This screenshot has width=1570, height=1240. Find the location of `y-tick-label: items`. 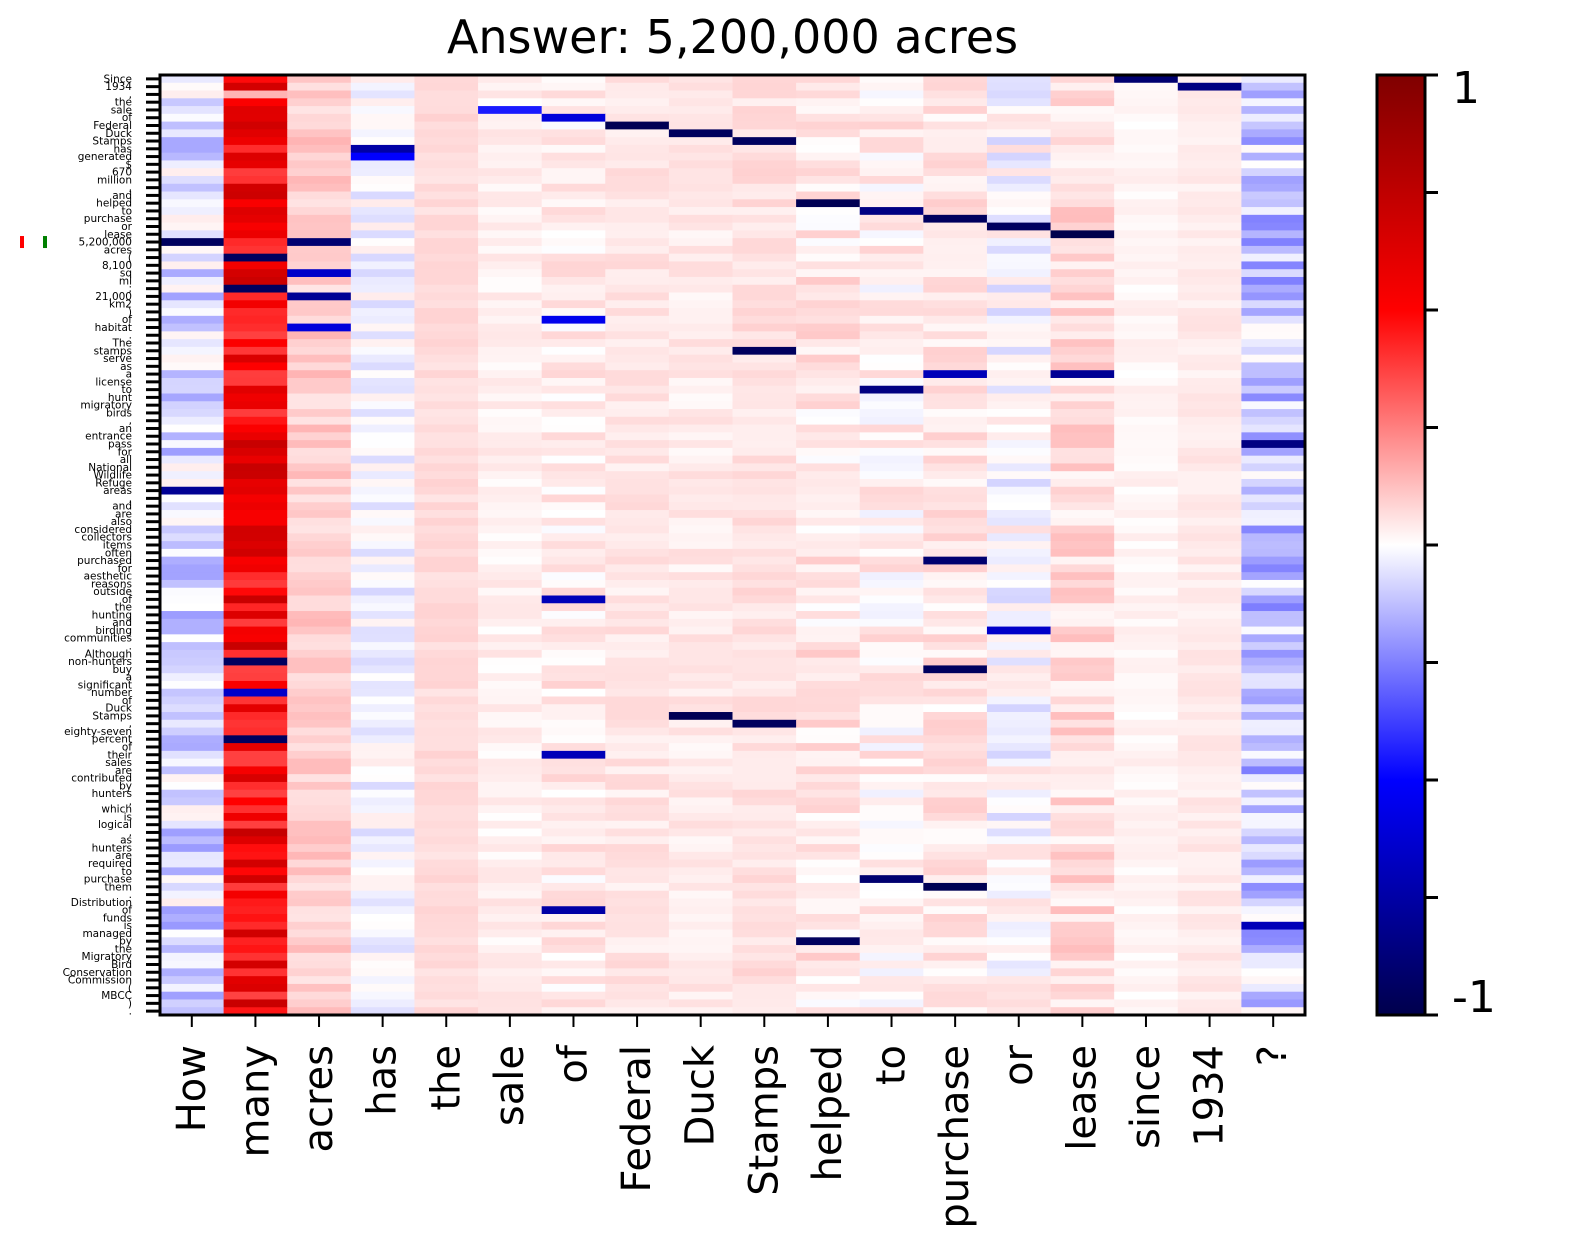

y-tick-label: items is located at coordinates (117, 546).